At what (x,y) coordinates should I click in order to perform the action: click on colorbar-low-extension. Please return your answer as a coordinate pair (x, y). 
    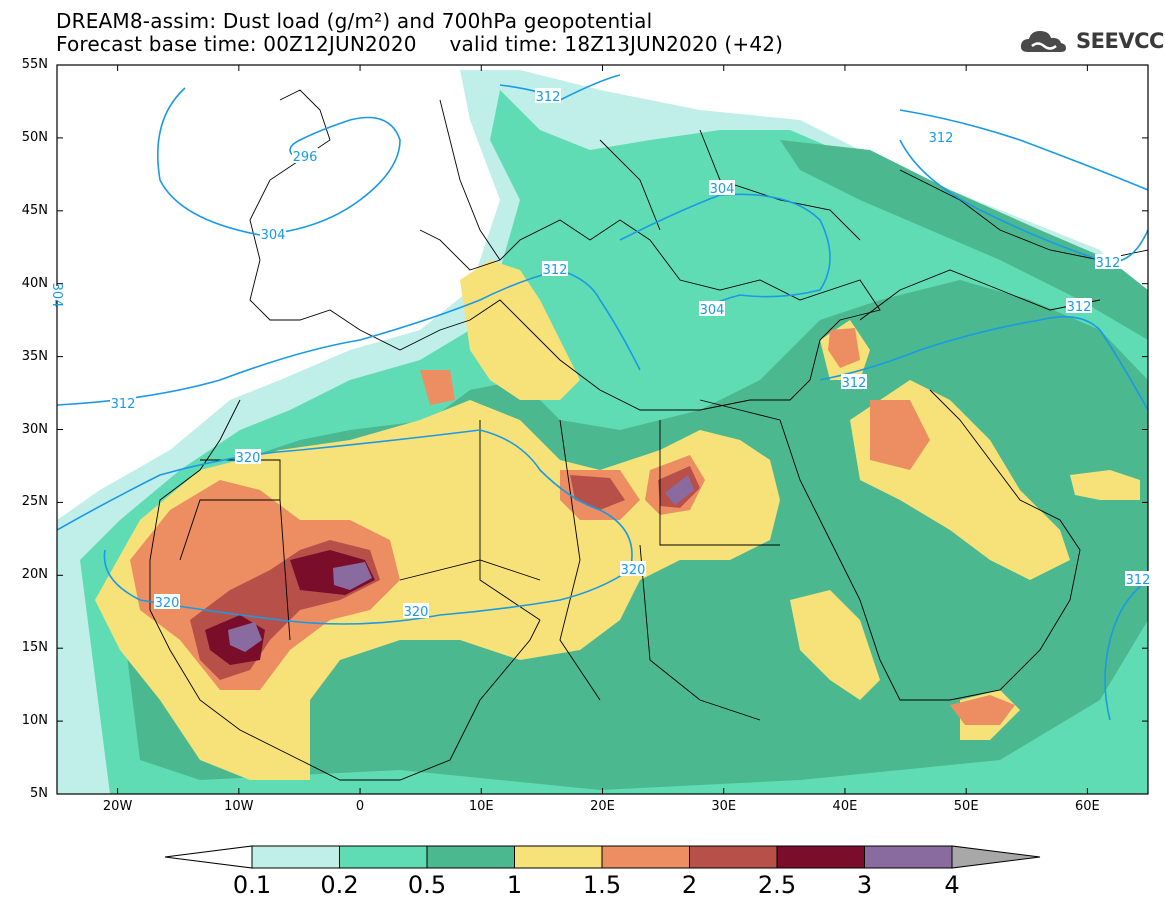
    Looking at the image, I should click on (208, 857).